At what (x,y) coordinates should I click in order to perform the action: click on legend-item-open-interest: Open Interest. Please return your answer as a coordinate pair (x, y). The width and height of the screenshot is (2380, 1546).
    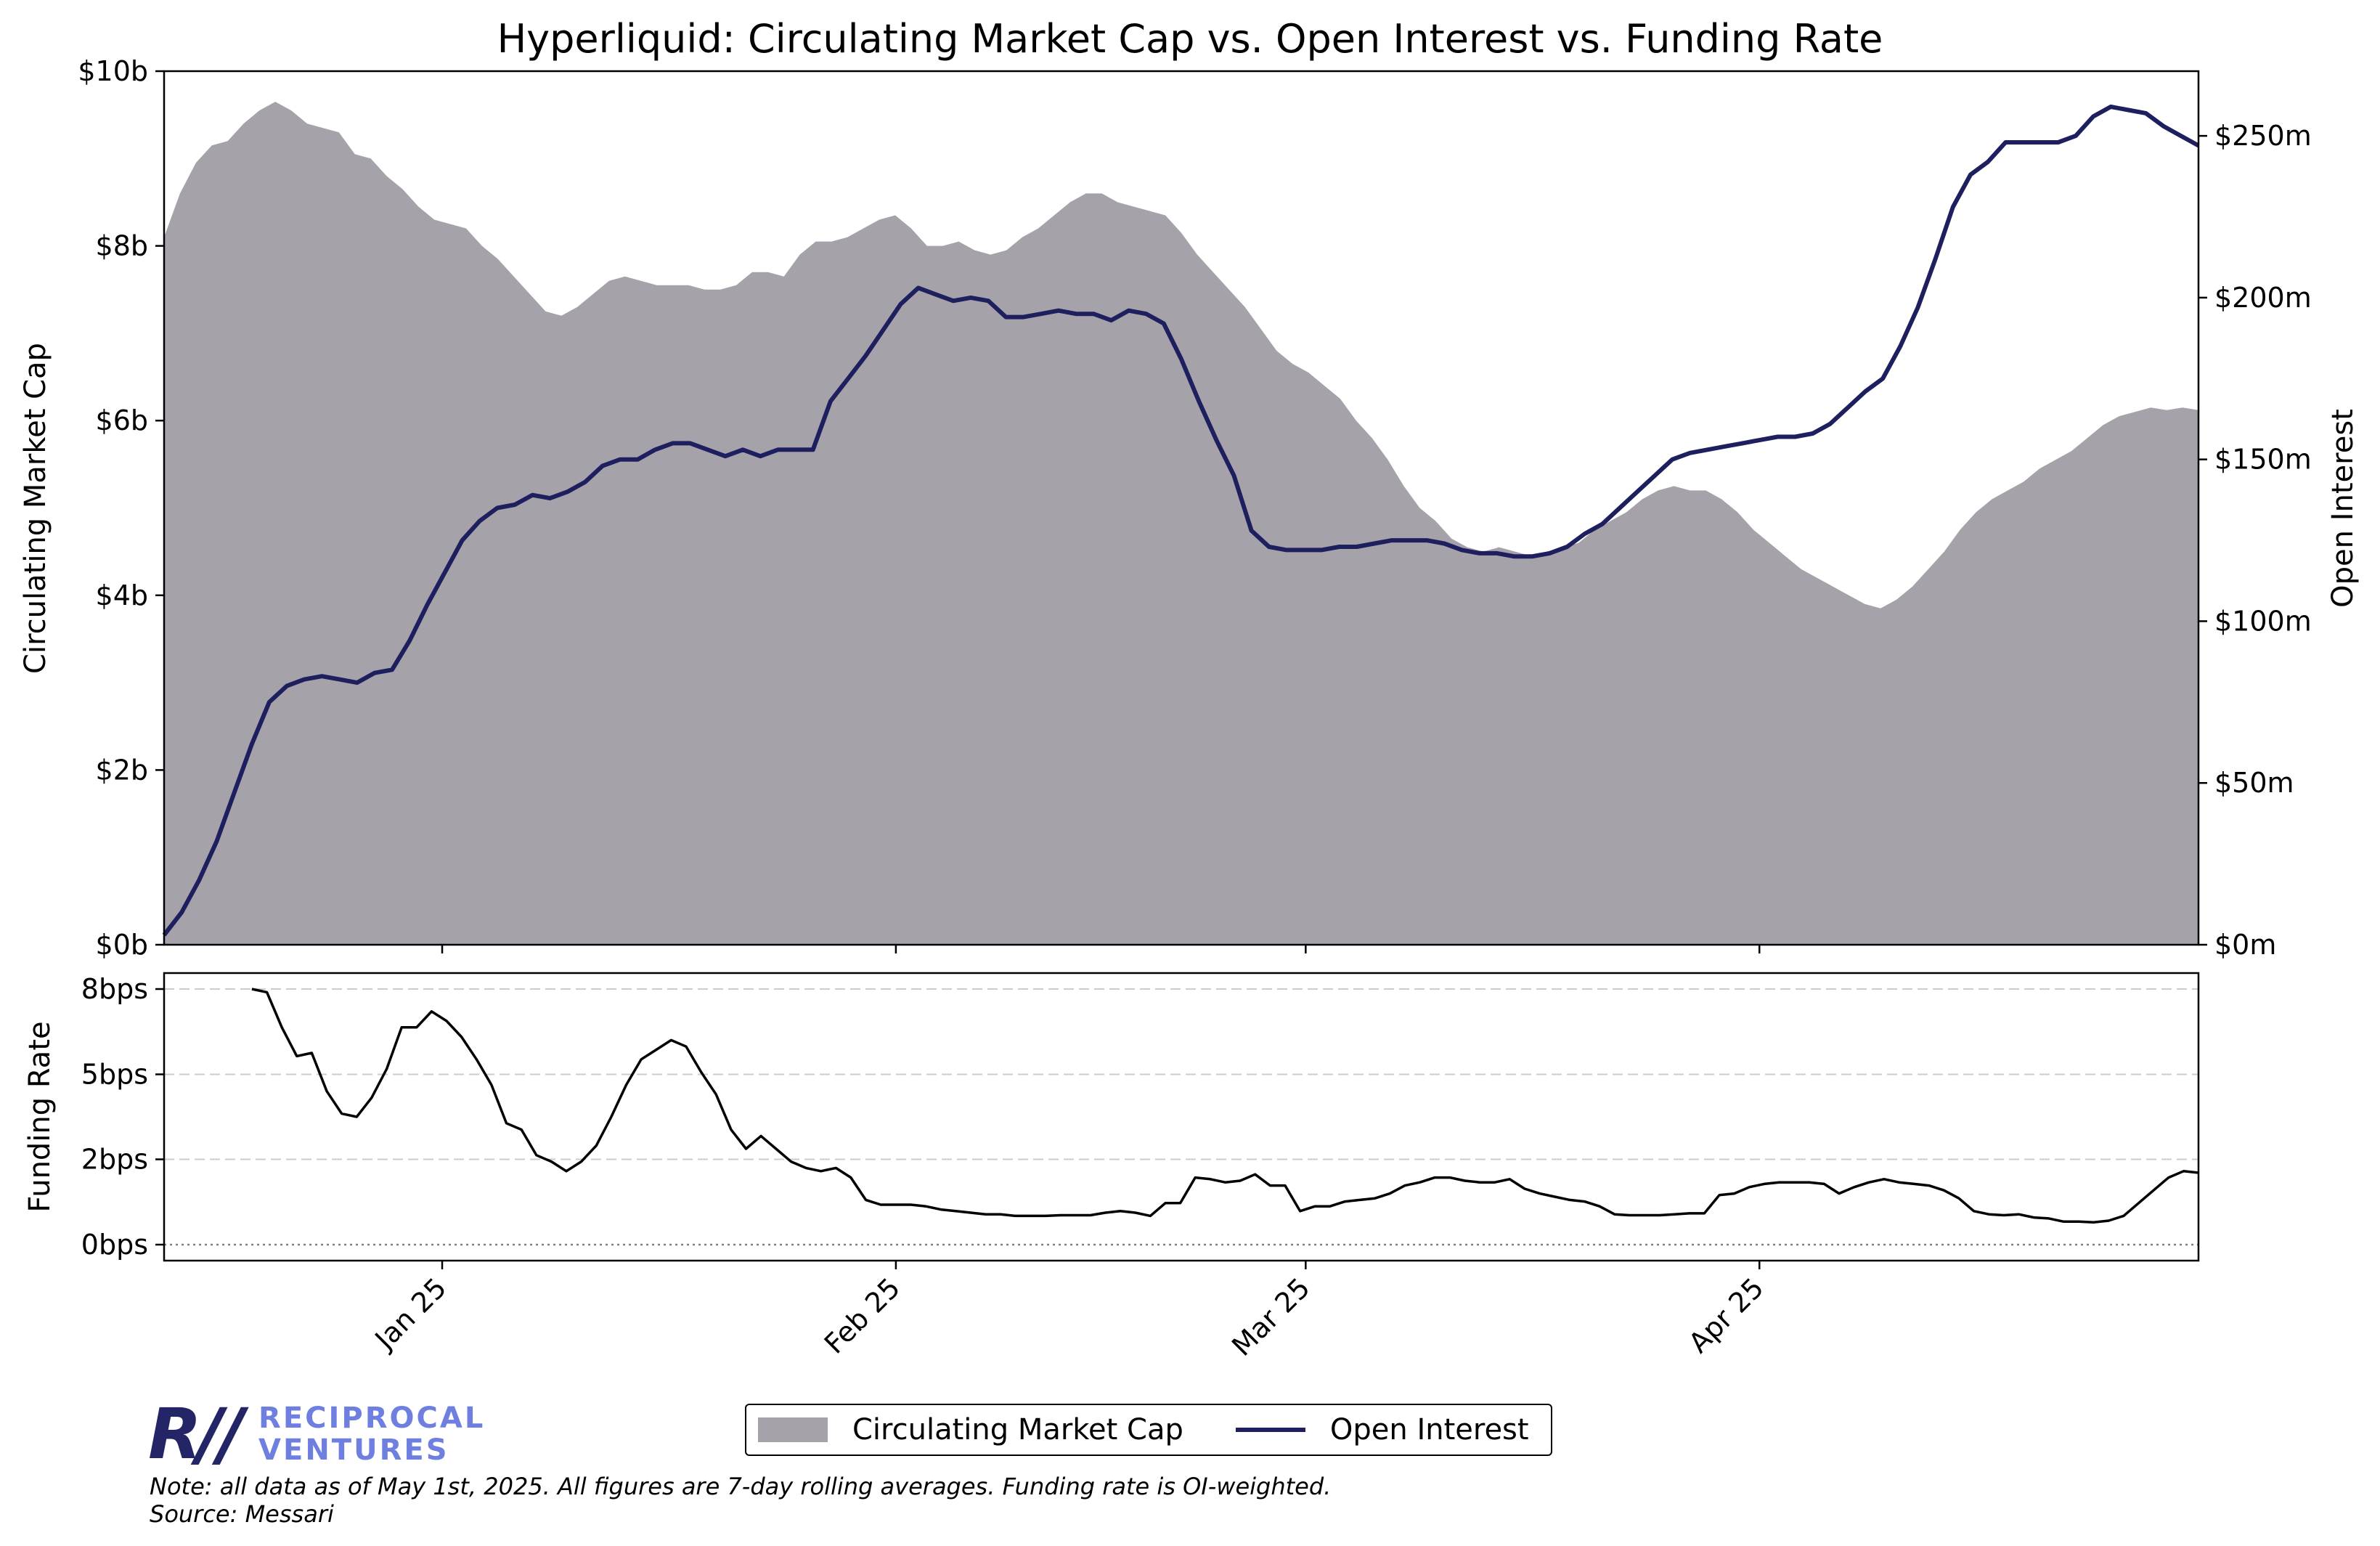
    Looking at the image, I should click on (1356, 1430).